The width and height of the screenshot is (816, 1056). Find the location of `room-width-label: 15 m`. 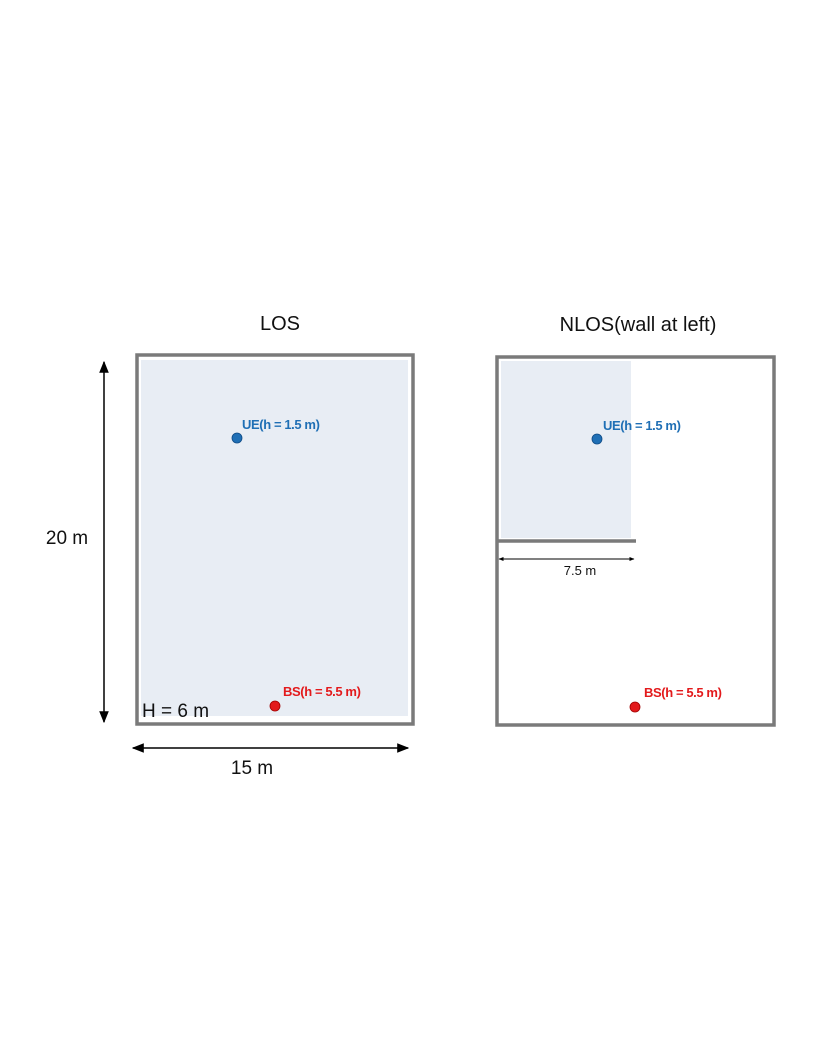

room-width-label: 15 m is located at coordinates (252, 768).